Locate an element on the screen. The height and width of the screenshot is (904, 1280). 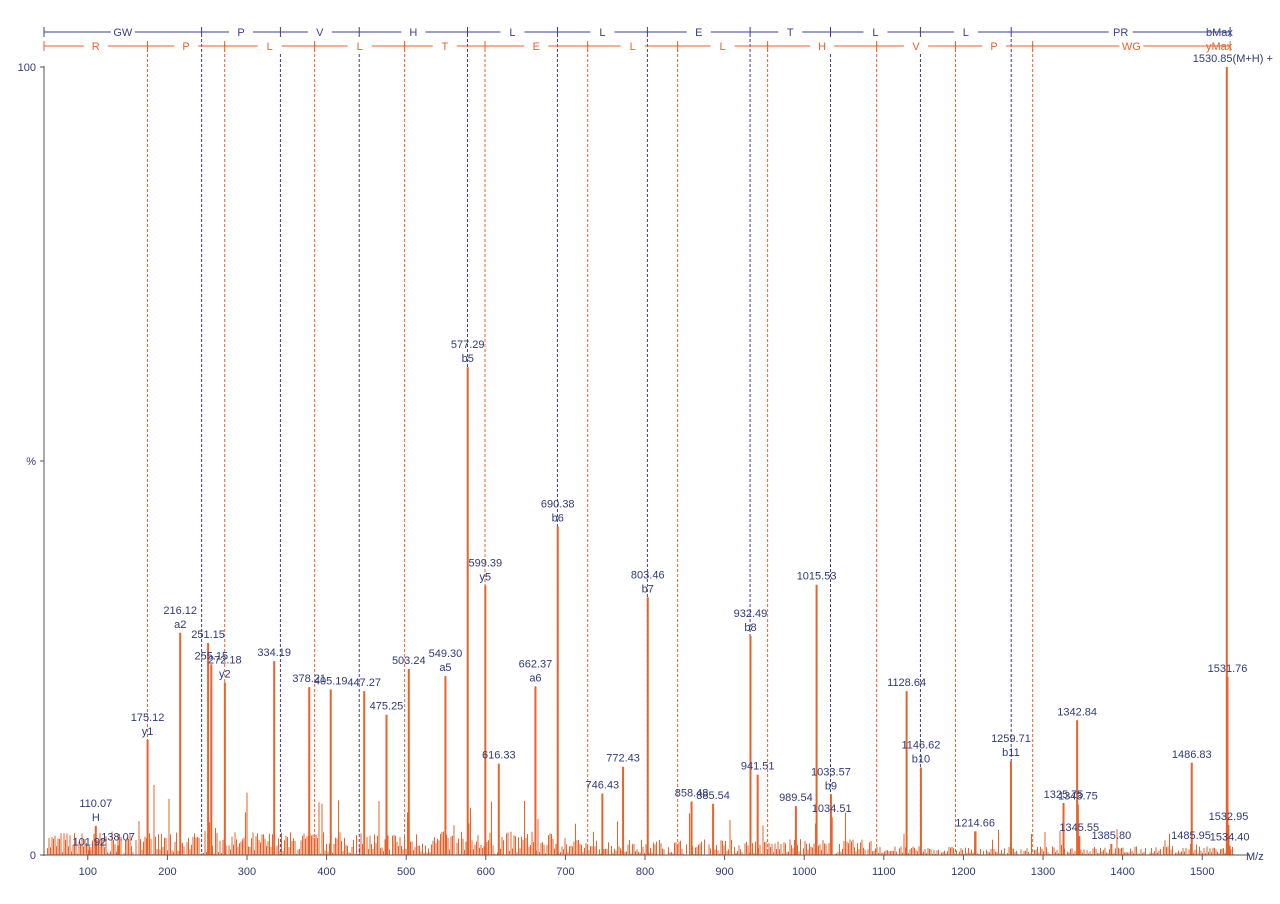
y-residue-label: WG is located at coordinates (1131, 47).